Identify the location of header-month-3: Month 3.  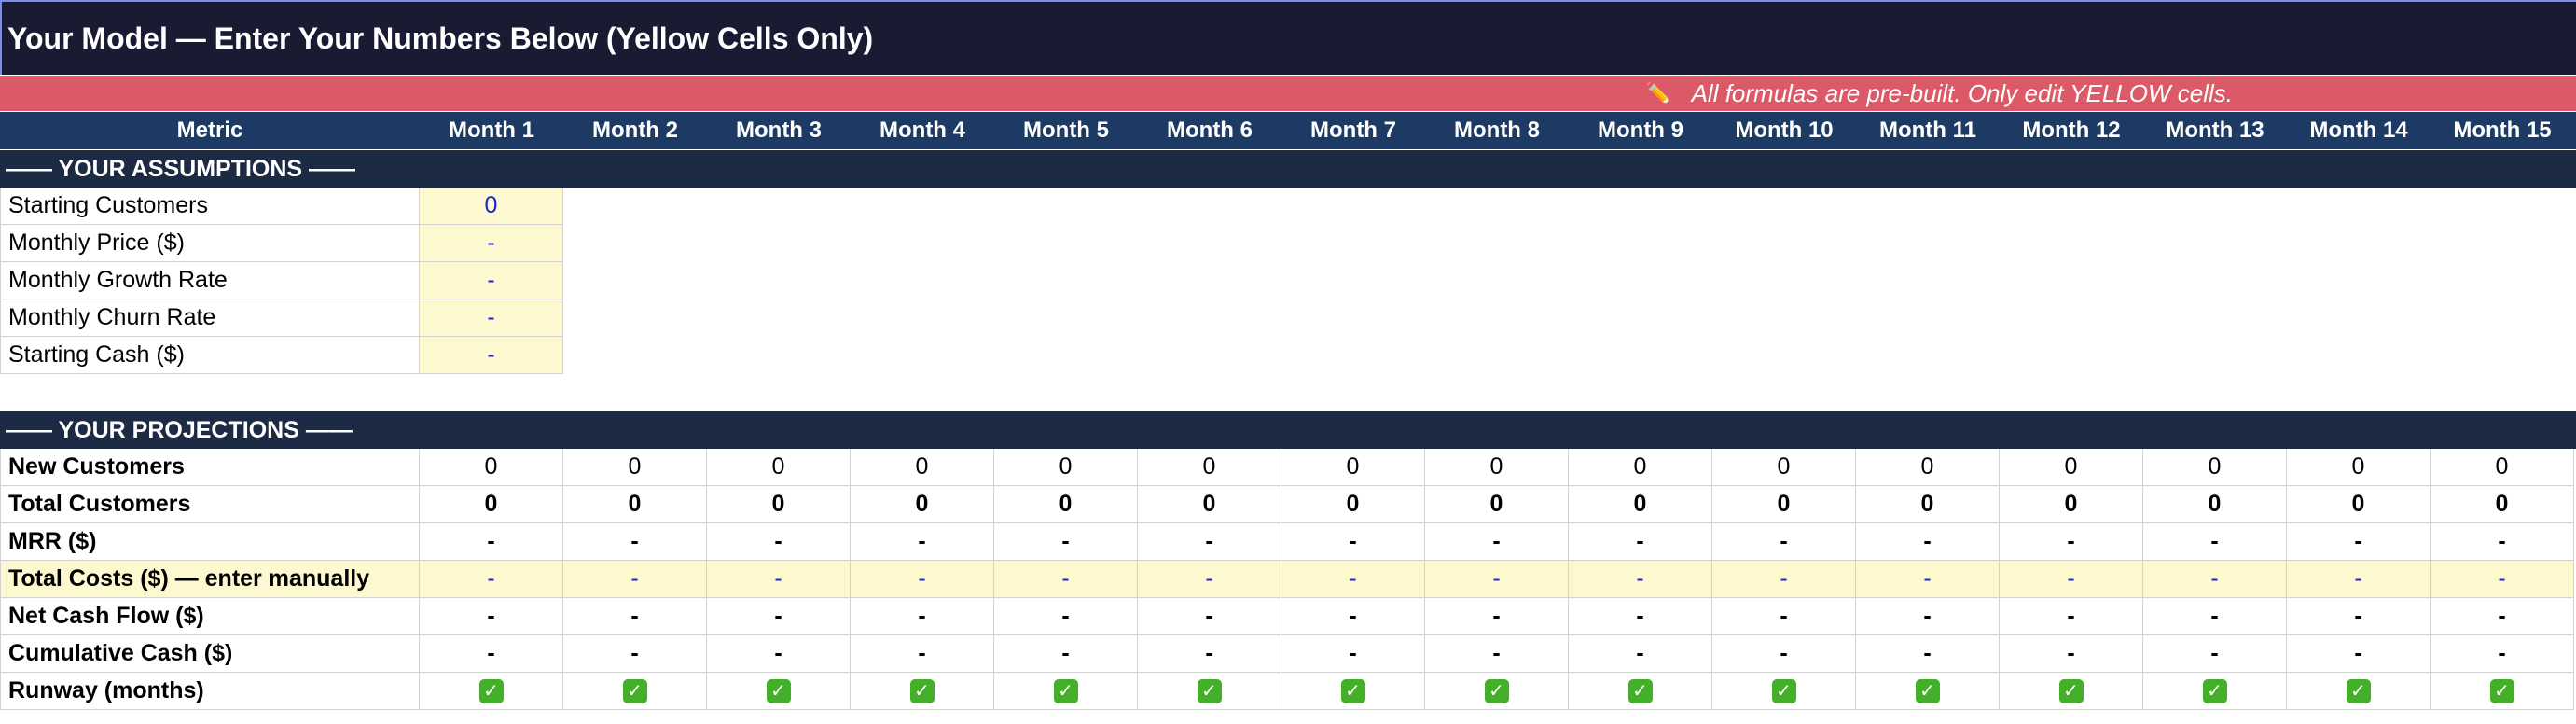
(779, 130).